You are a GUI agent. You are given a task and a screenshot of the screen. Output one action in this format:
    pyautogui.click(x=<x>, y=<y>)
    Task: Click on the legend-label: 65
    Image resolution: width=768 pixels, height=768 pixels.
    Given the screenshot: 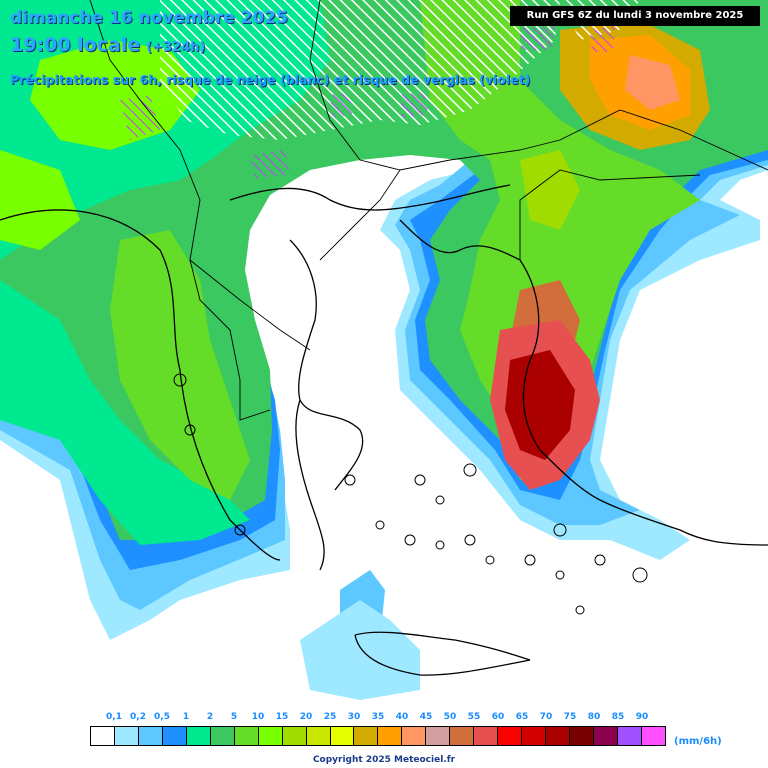 What is the action you would take?
    pyautogui.click(x=522, y=717)
    